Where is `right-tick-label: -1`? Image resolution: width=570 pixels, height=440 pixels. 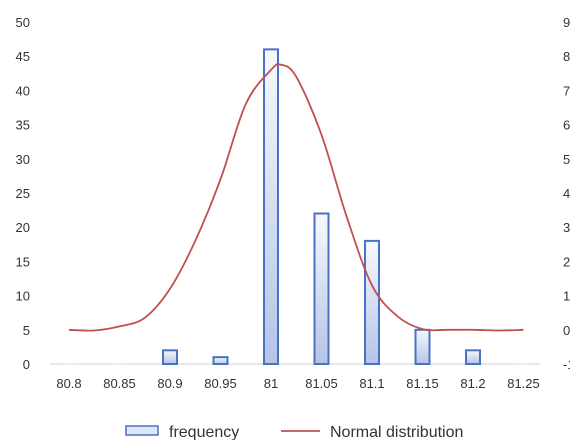 right-tick-label: -1 is located at coordinates (566, 364).